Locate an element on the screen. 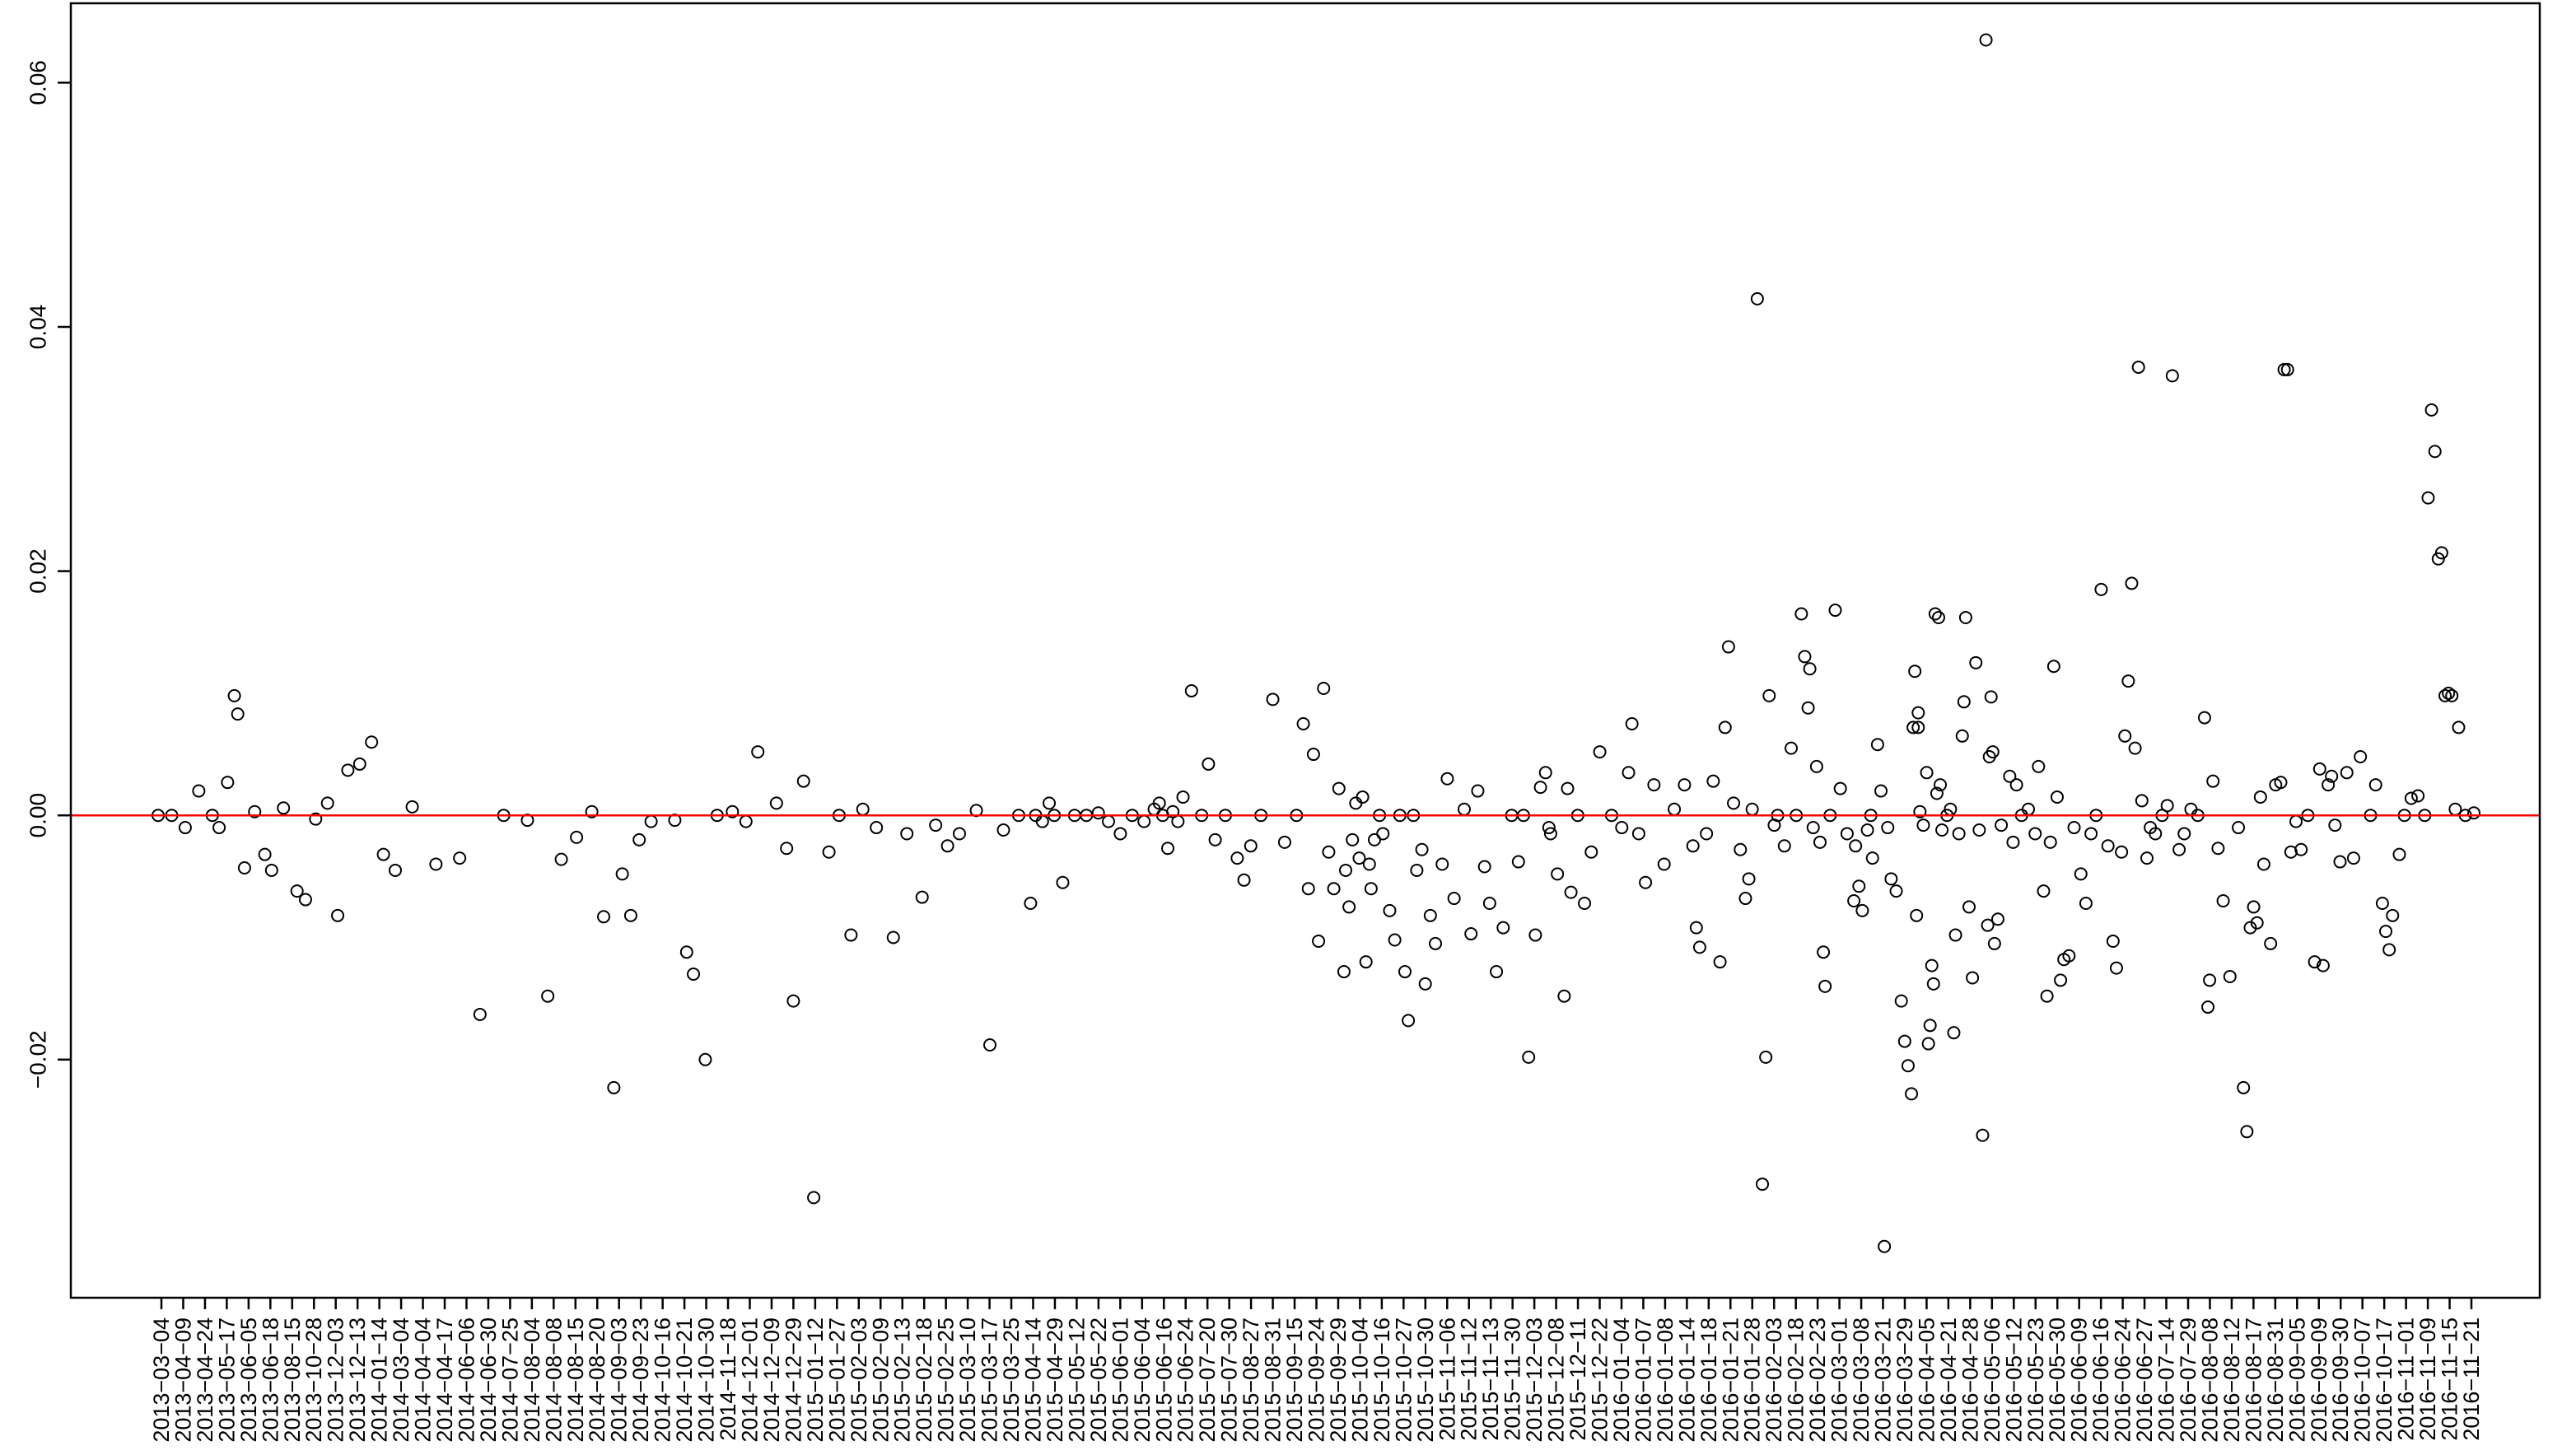 The height and width of the screenshot is (1455, 2576). x-tick-label: 2016−03−01 is located at coordinates (1839, 1380).